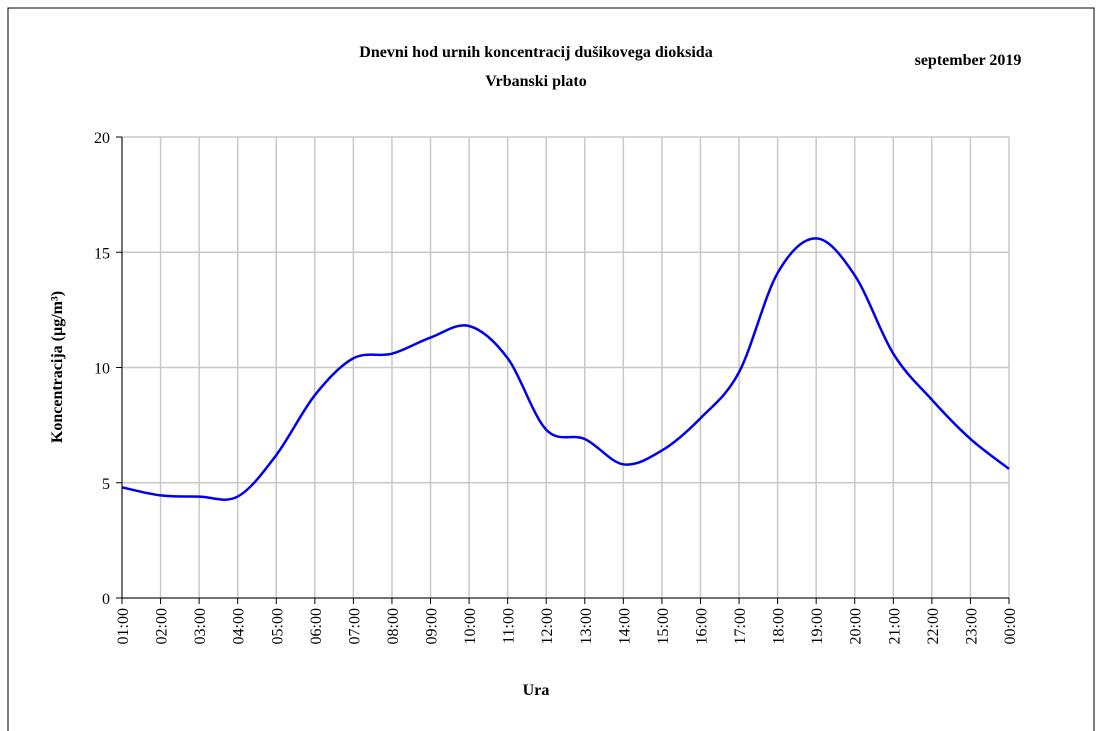 This screenshot has height=731, width=1104. Describe the element at coordinates (123, 626) in the screenshot. I see `x-tick-label: 01:00` at that location.